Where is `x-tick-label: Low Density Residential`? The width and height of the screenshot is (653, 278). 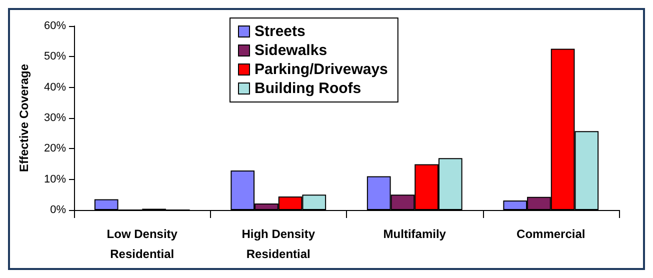 x-tick-label: Low Density Residential is located at coordinates (142, 244).